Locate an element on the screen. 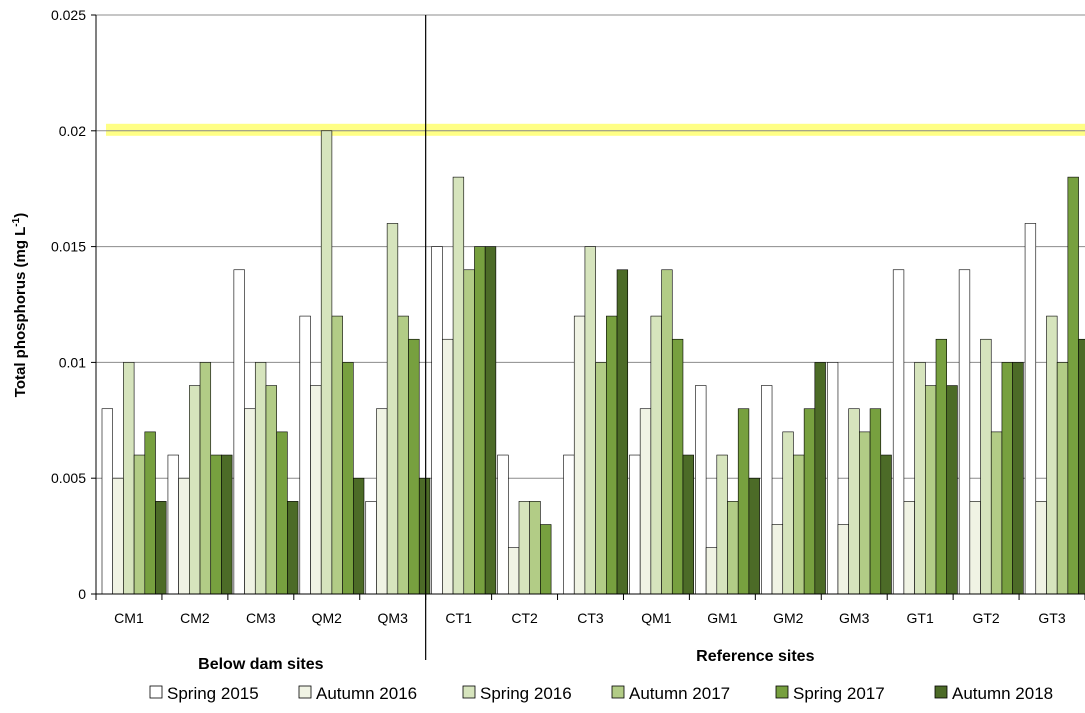 The image size is (1085, 713). guideline-band is located at coordinates (595, 129).